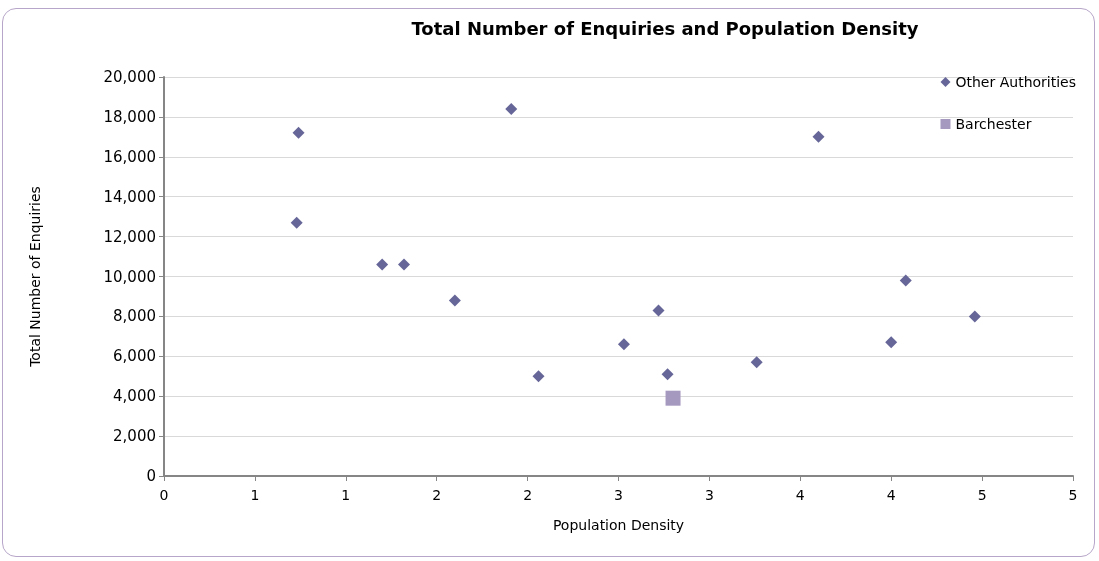 The image size is (1099, 561). What do you see at coordinates (618, 525) in the screenshot?
I see `x-axis-title: Population Density` at bounding box center [618, 525].